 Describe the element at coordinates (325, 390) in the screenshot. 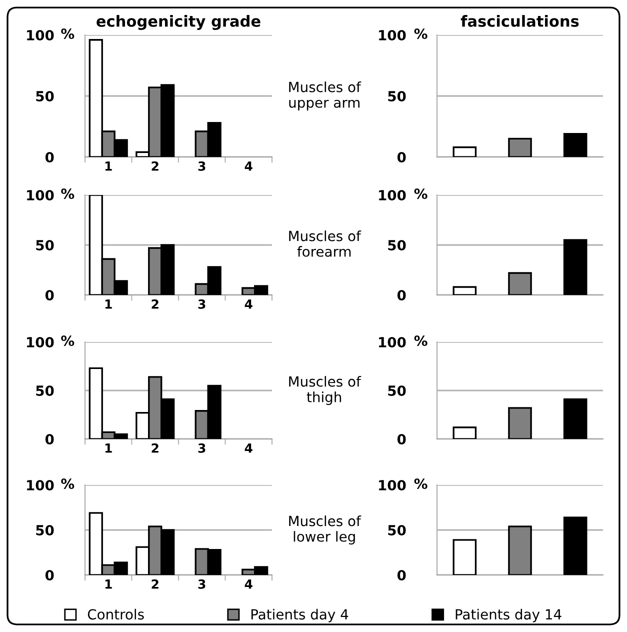

I see `text: Muscles of thigh` at that location.